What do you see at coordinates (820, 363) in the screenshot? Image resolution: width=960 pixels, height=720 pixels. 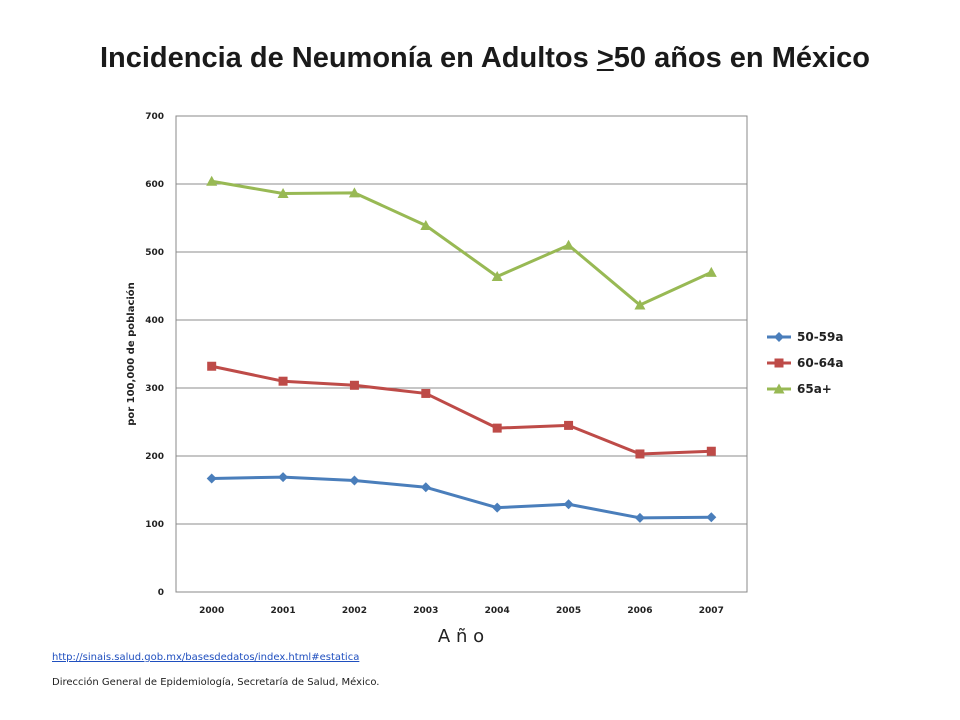 I see `legend-label: 60-64a` at bounding box center [820, 363].